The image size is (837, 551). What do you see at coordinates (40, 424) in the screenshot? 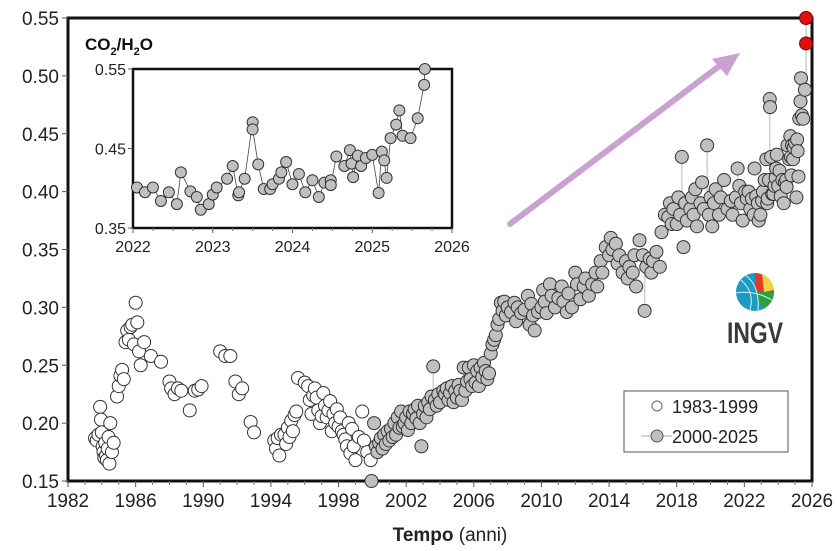
I see `y-tick-label: 0.20` at bounding box center [40, 424].